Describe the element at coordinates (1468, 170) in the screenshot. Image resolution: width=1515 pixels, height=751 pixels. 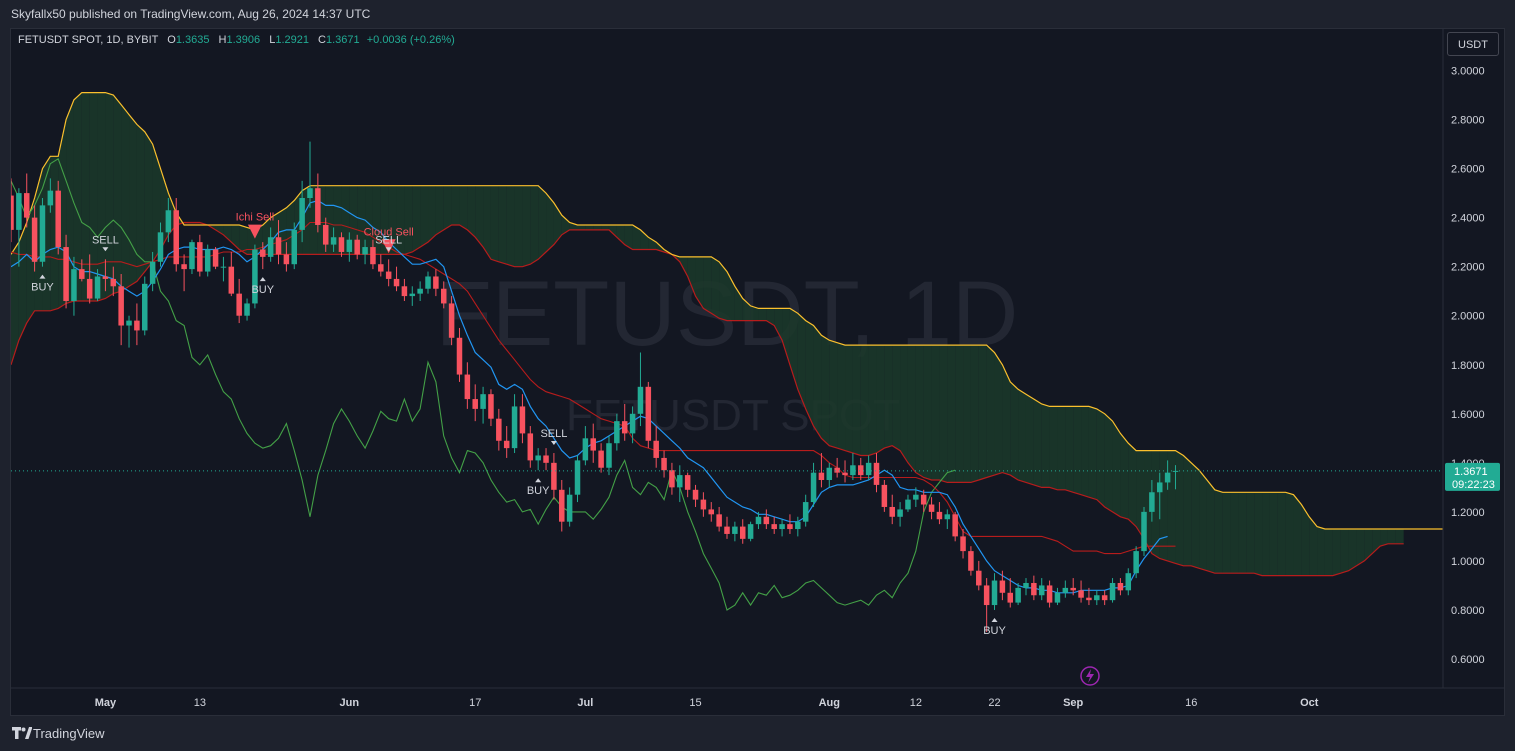
I see `y-tick-label: 2.6000` at that location.